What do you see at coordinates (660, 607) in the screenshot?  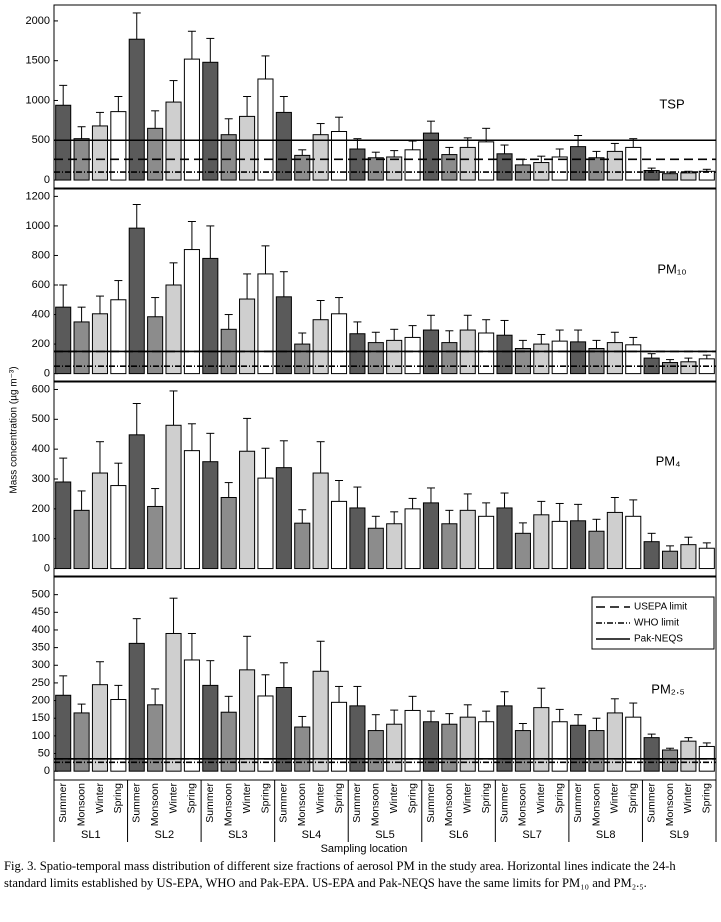 I see `legend-label: USEPA limit` at bounding box center [660, 607].